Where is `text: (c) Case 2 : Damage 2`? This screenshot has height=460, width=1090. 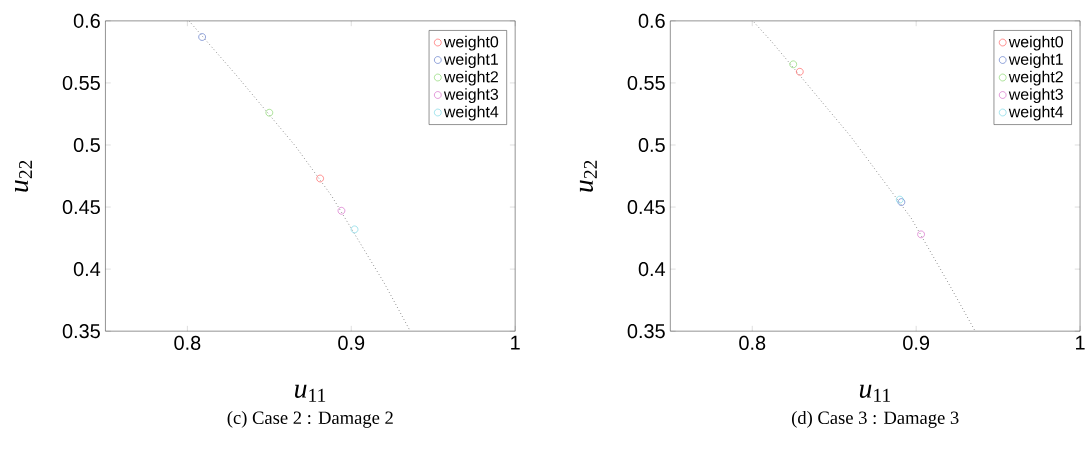
text: (c) Case 2 : Damage 2 is located at coordinates (310, 419).